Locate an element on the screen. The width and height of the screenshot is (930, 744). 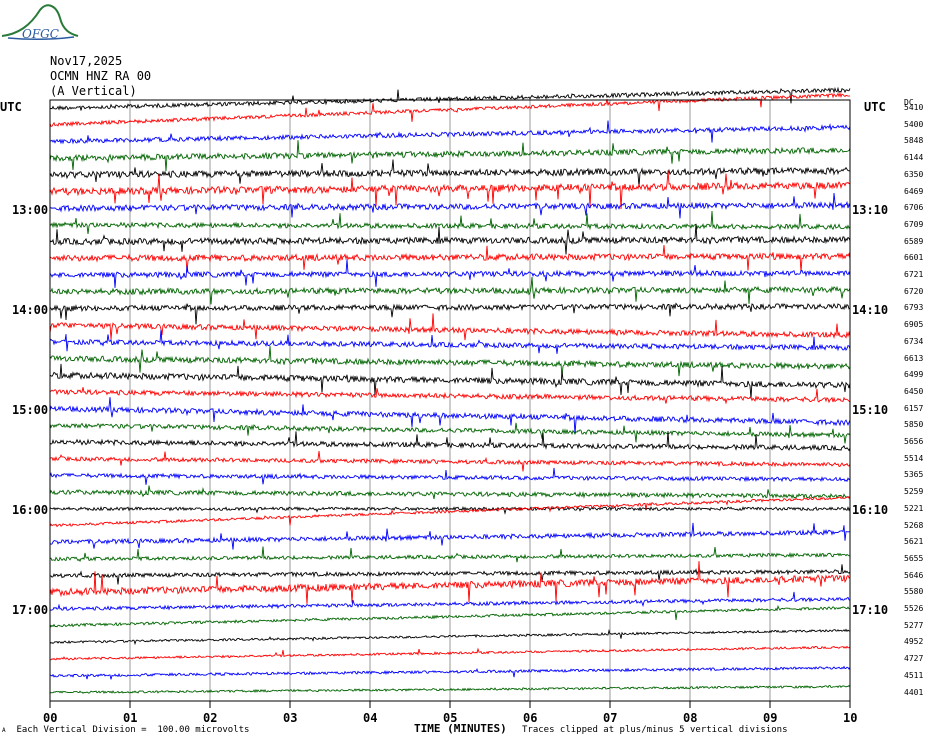
dc-value: 5277 is located at coordinates (914, 625).